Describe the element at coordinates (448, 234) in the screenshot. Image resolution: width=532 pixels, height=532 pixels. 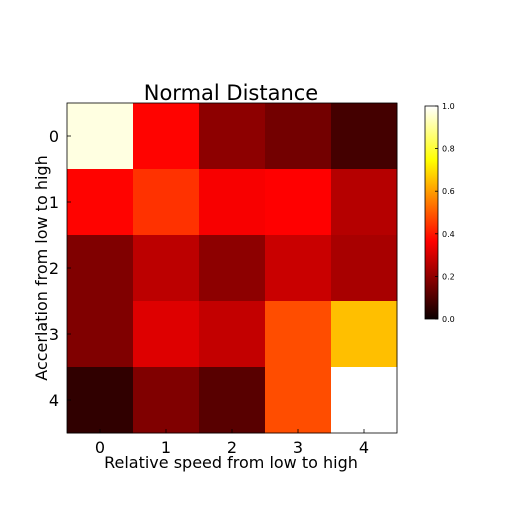
I see `colorbar-tick-label-2: 0.4` at that location.